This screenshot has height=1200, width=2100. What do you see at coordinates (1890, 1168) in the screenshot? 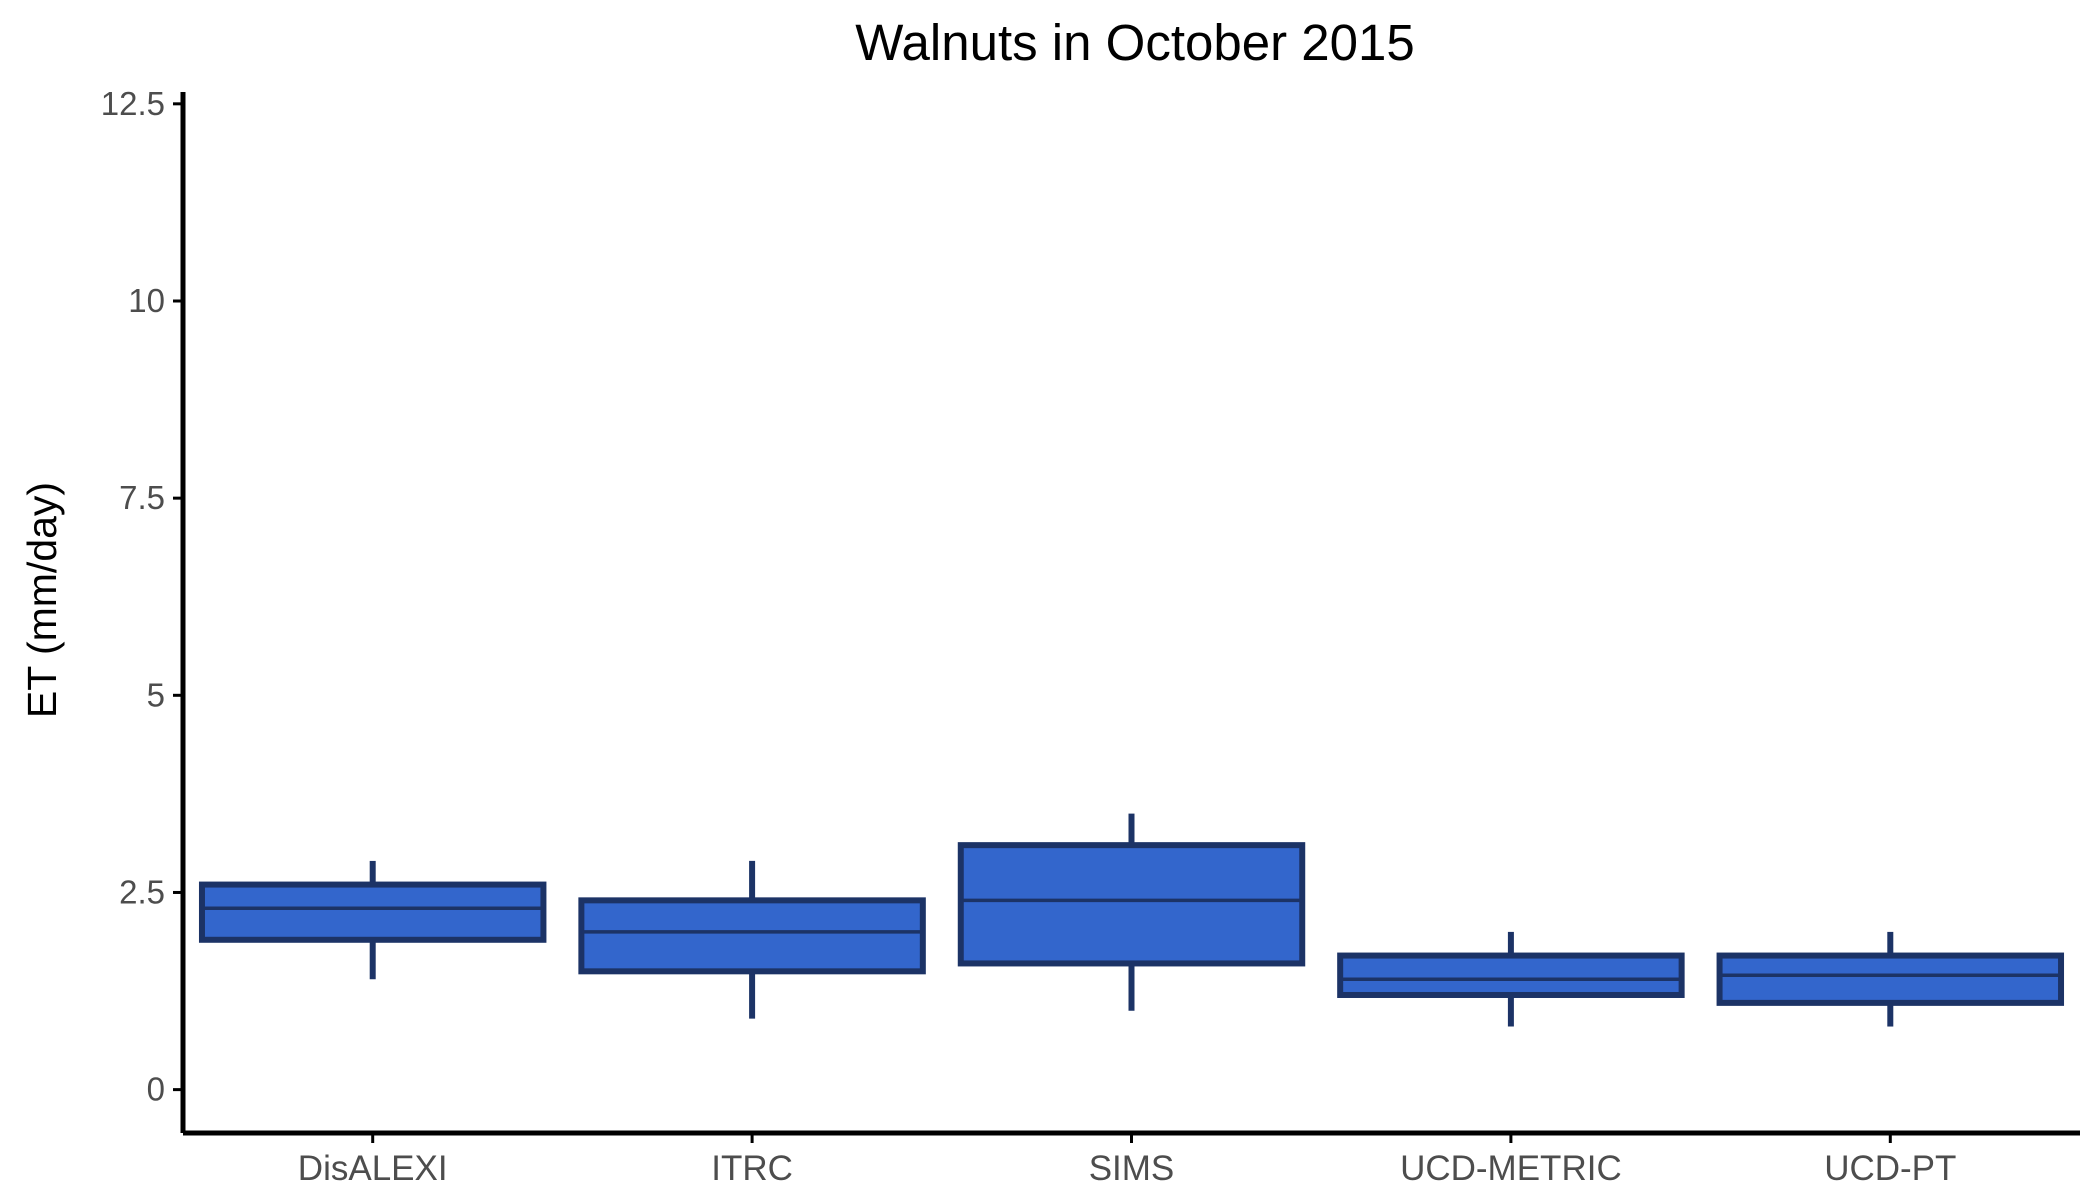
I see `x-tick-label: UCD-PT` at bounding box center [1890, 1168].